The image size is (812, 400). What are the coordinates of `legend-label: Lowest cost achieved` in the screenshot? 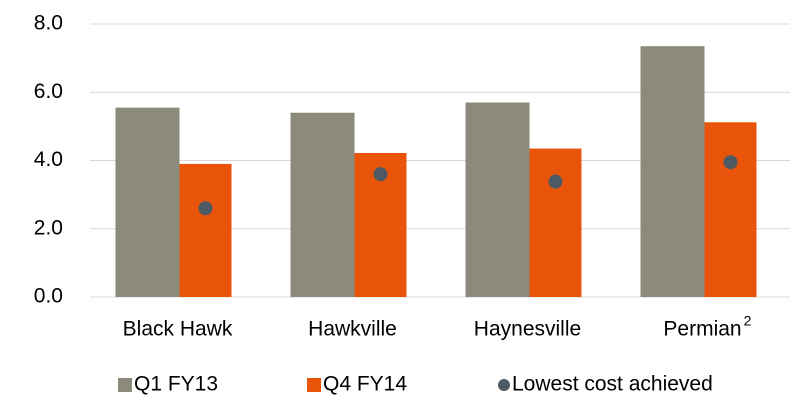 It's located at (612, 384).